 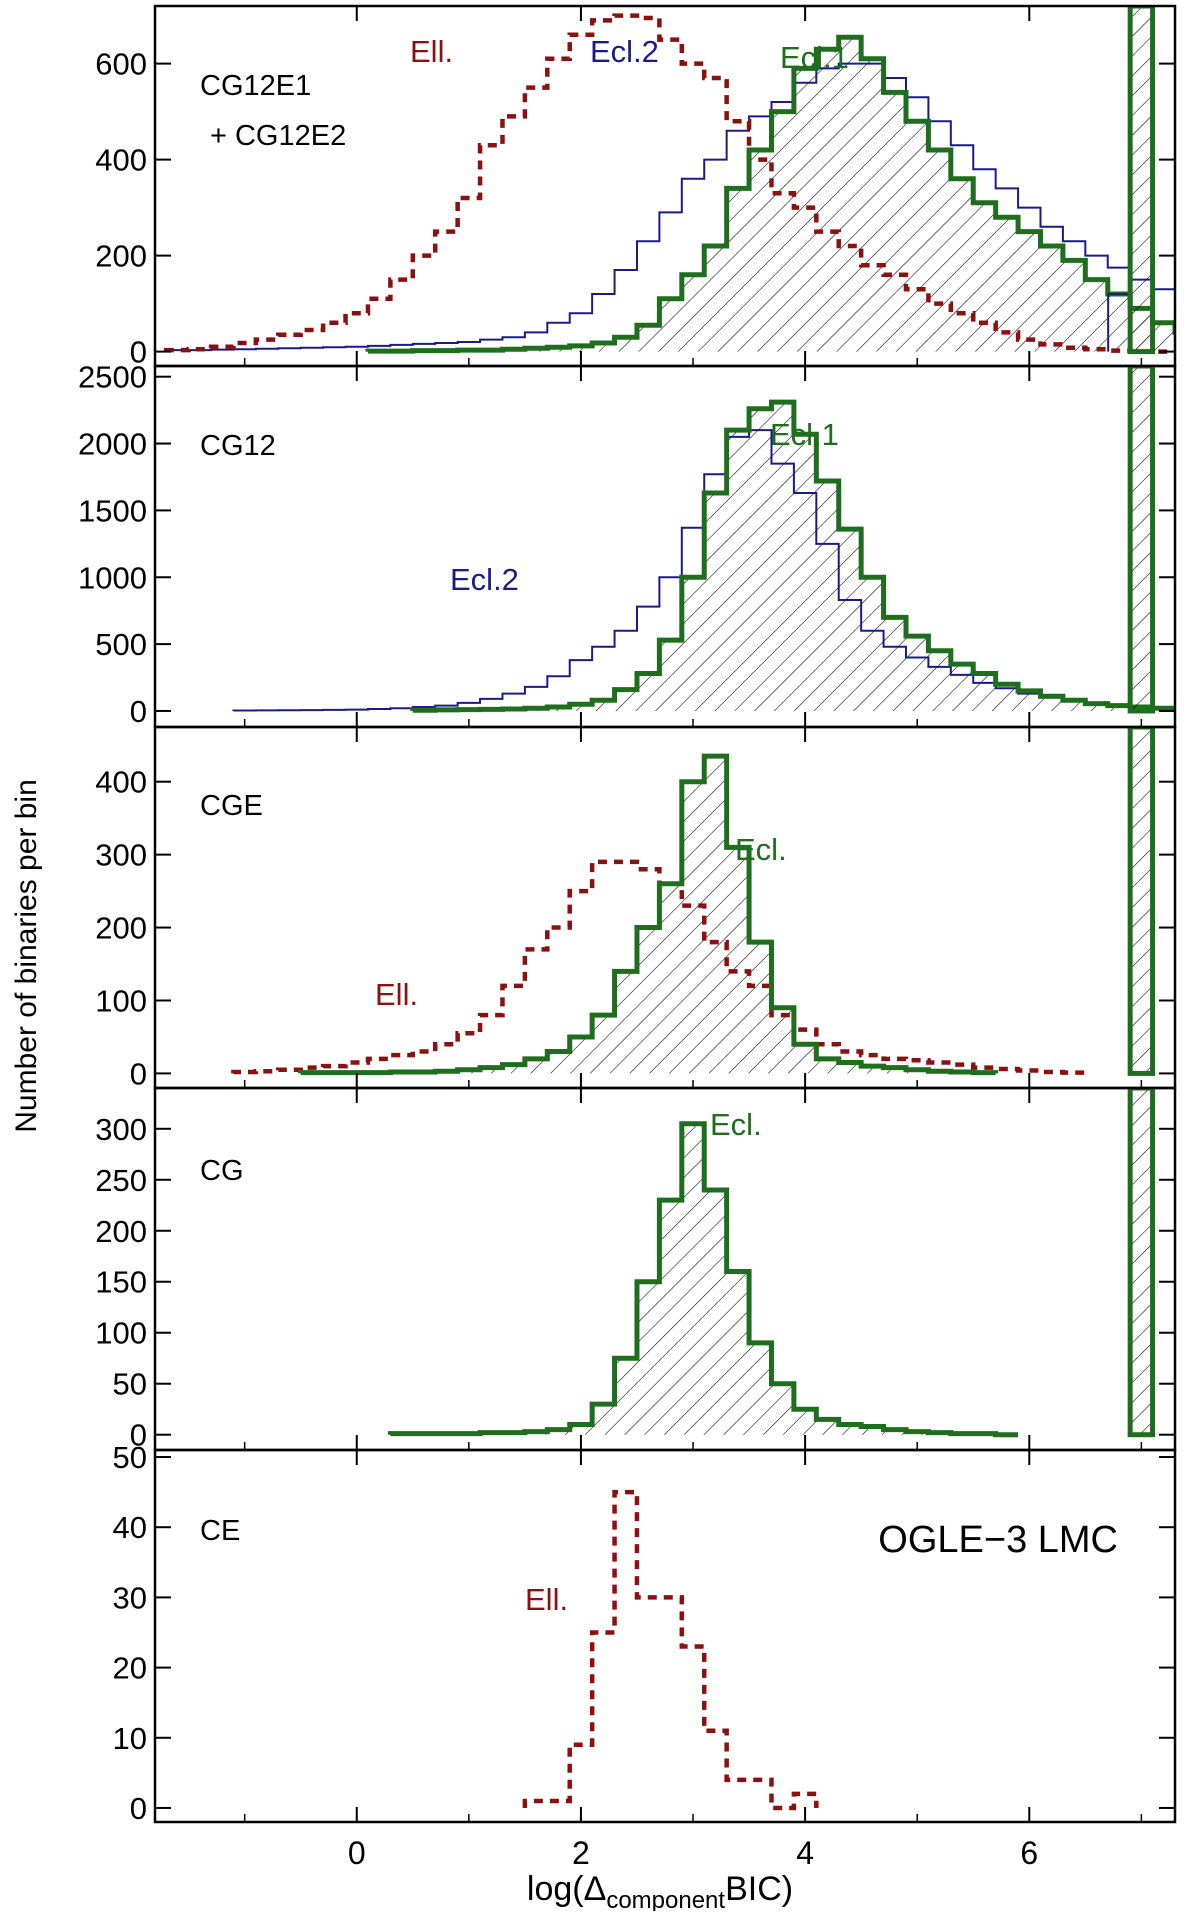 I want to click on y-tick-label: 150, so click(x=121, y=1282).